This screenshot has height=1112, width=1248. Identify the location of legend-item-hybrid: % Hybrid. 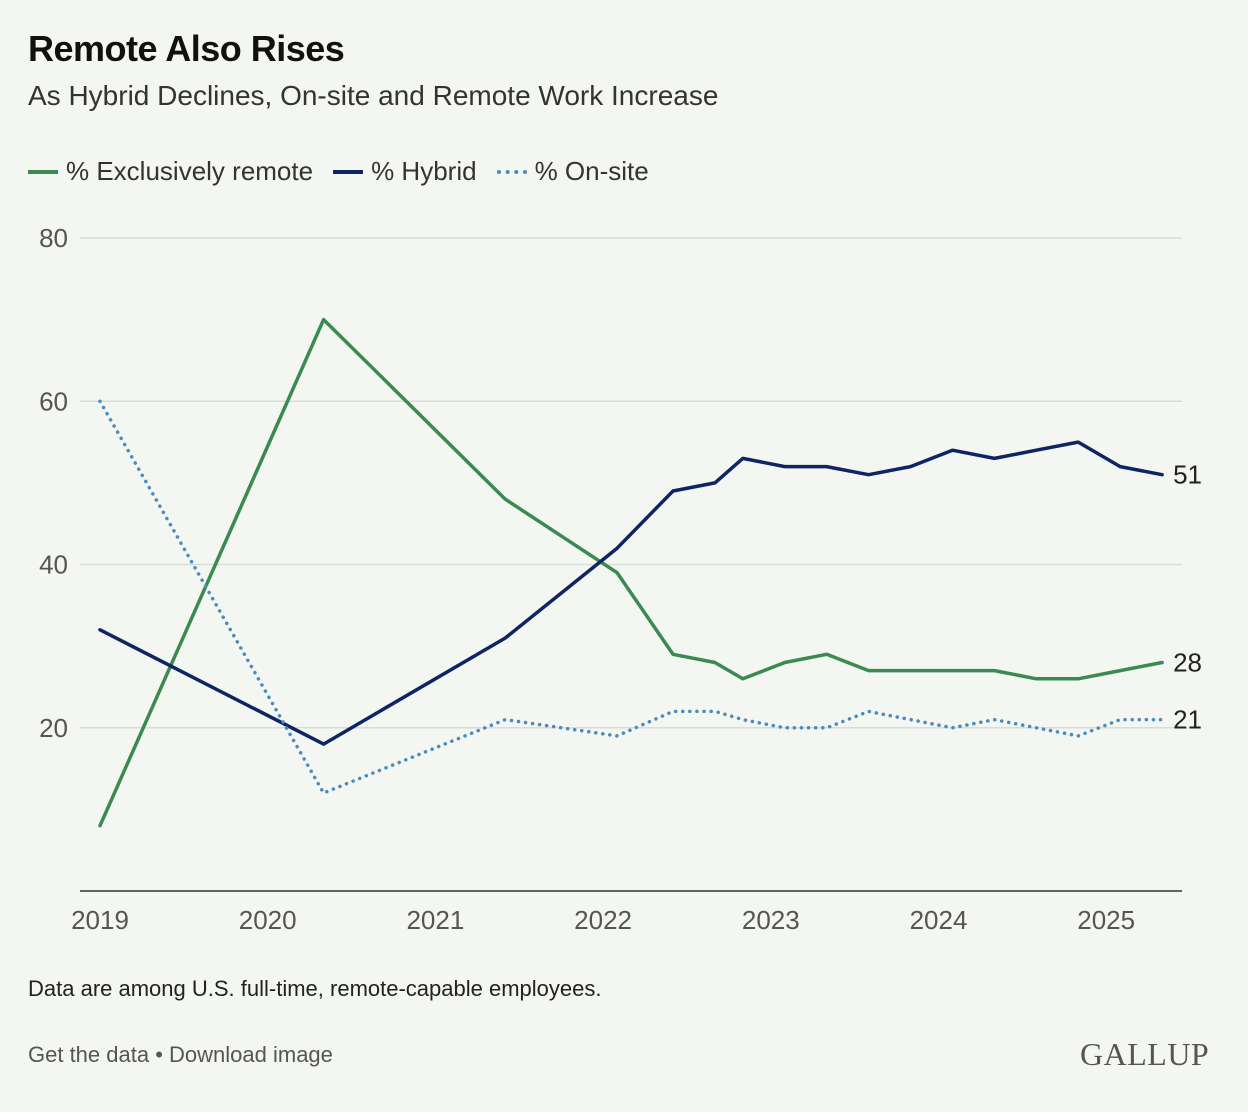
(405, 171).